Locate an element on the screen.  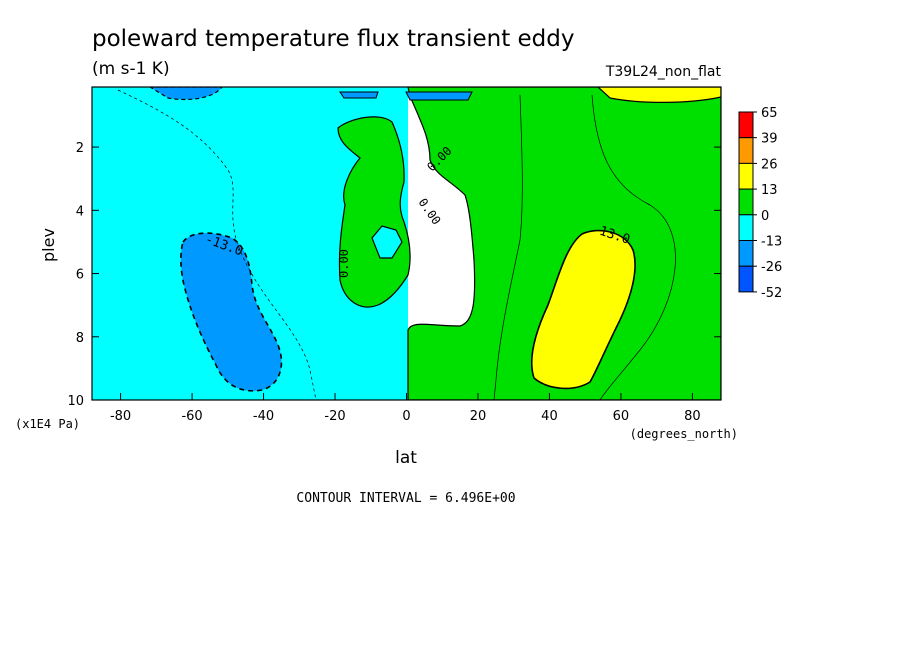
y-tick-label: 8 is located at coordinates (80, 338).